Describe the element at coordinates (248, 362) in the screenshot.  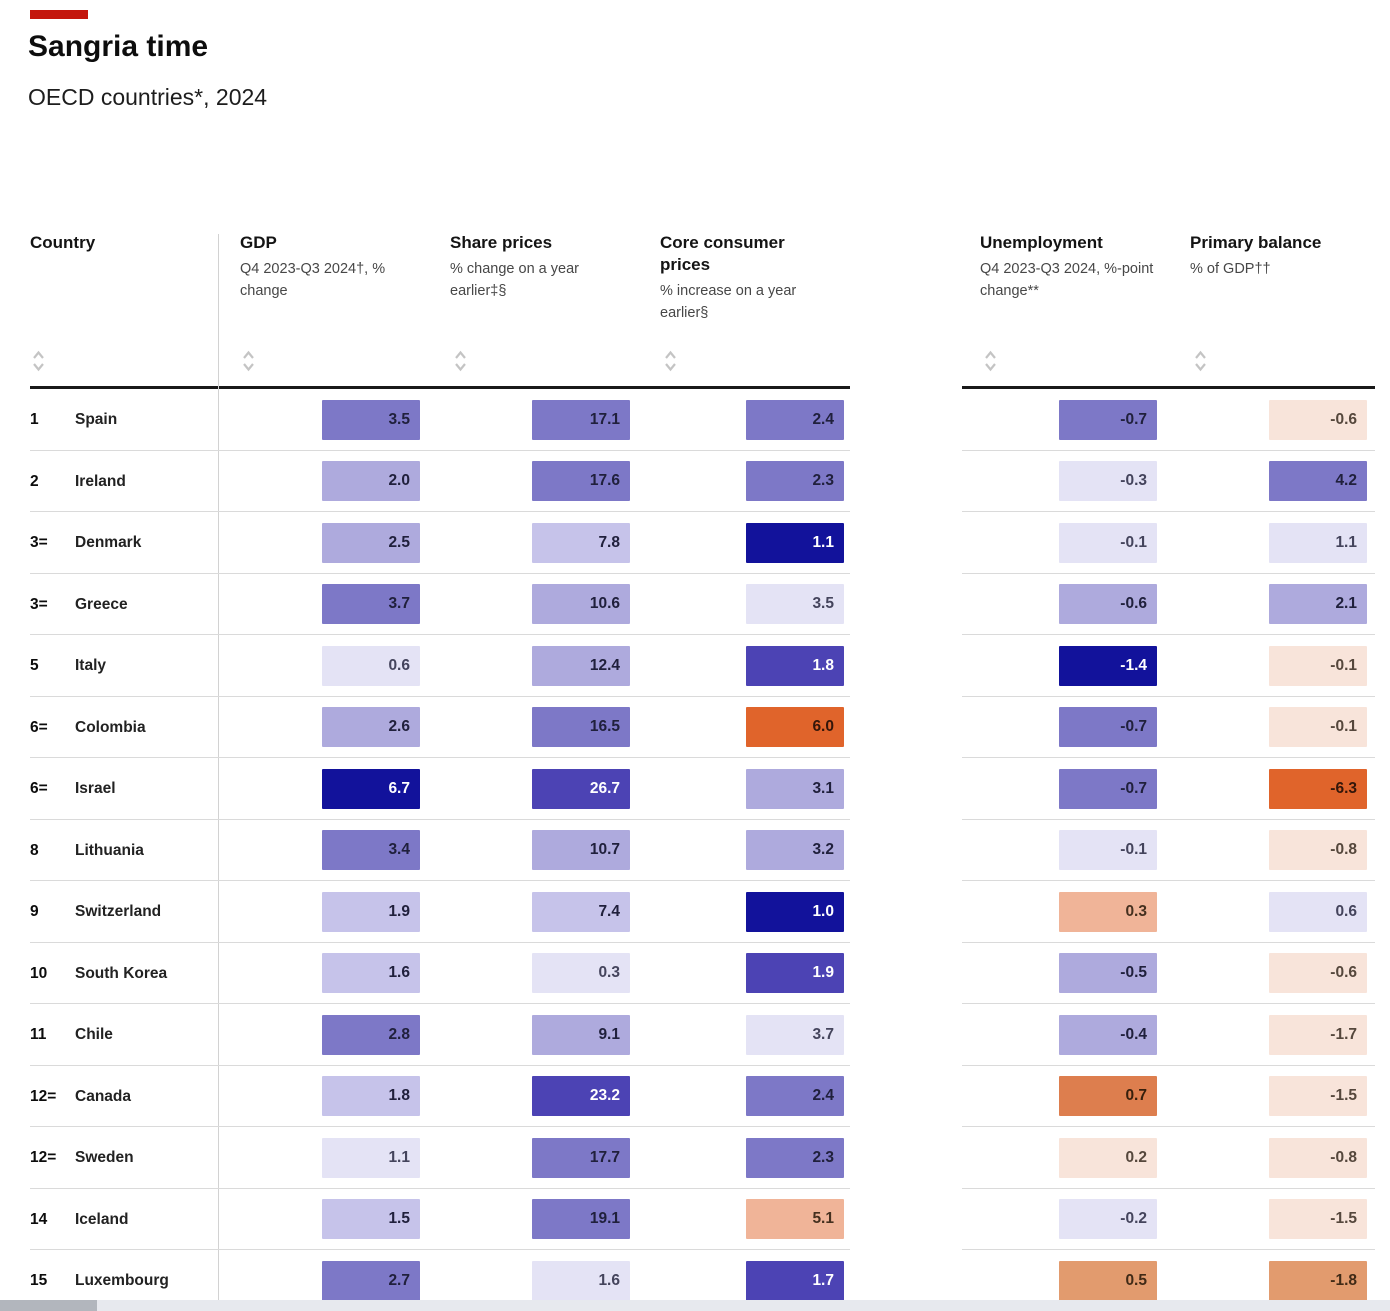
I see `sort-button-gdp` at that location.